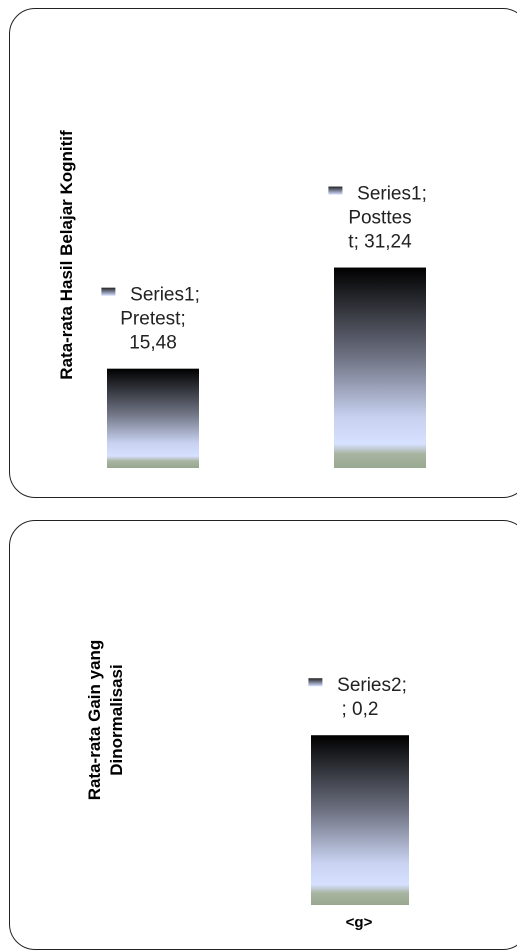  Describe the element at coordinates (153, 343) in the screenshot. I see `chart1-data-label-0-line2: 15,48` at that location.